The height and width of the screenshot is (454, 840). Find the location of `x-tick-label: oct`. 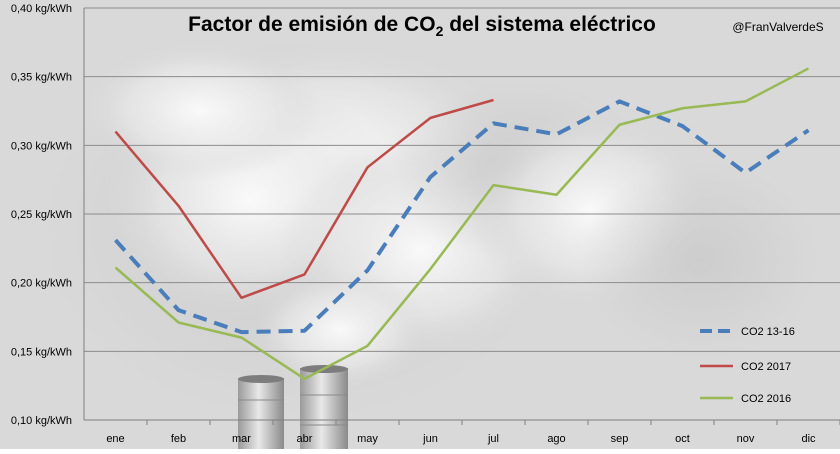

x-tick-label: oct is located at coordinates (682, 439).